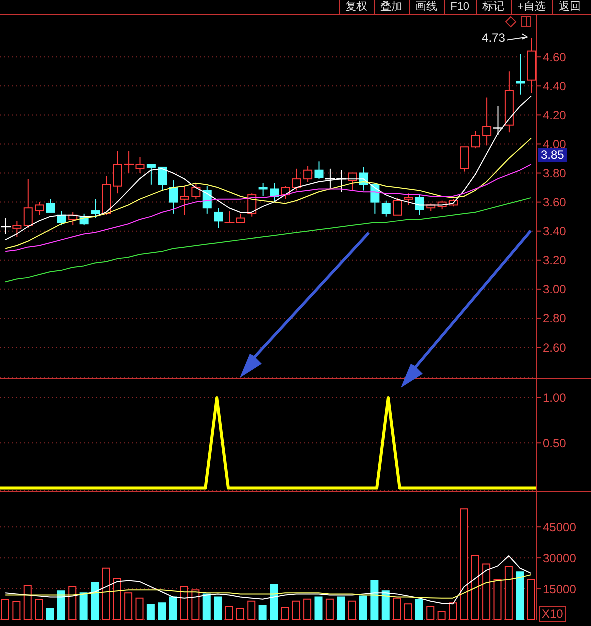  Describe the element at coordinates (555, 347) in the screenshot. I see `y-tick-label: 2.60` at that location.